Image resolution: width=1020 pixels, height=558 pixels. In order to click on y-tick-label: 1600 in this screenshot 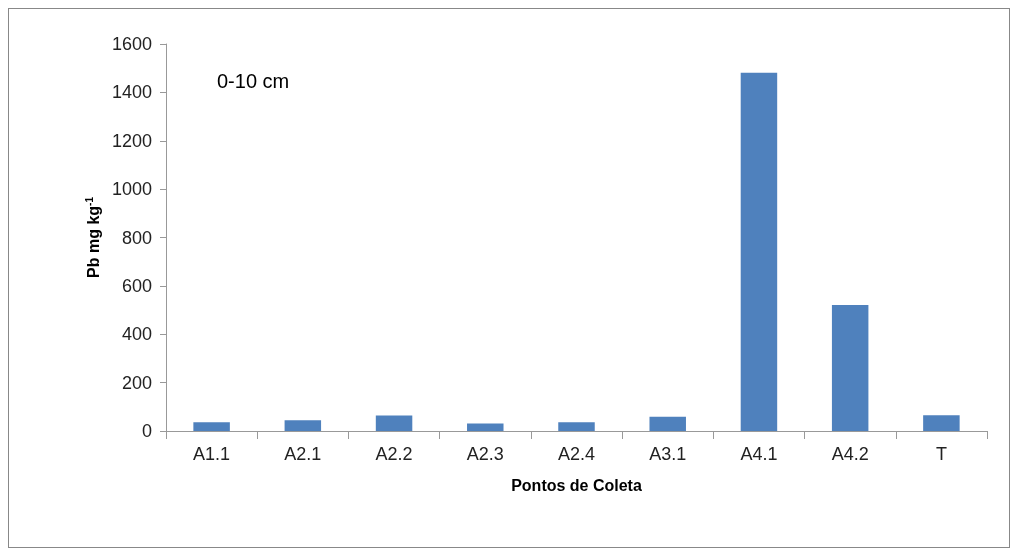, I will do `click(131, 44)`.